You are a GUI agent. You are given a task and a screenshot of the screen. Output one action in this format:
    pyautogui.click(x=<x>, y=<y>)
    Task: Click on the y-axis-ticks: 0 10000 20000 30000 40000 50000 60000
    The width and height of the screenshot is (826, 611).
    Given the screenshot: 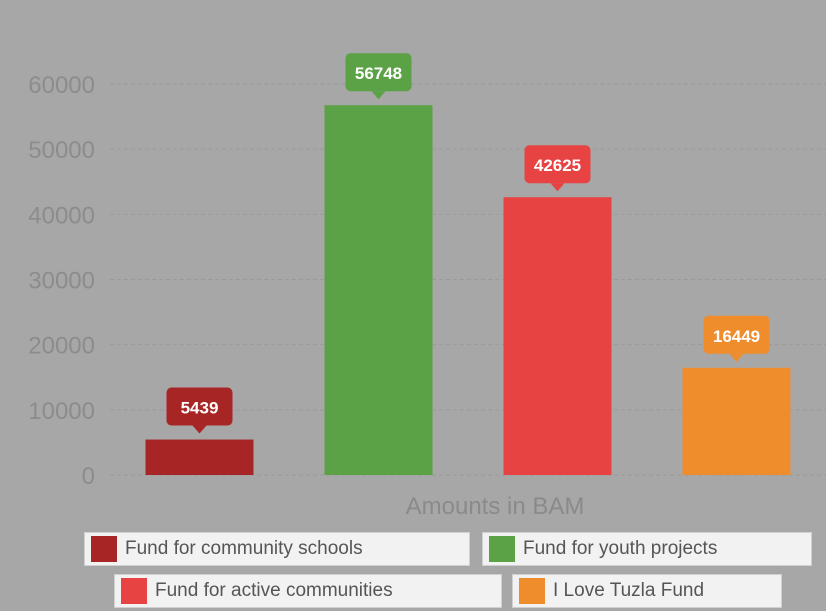 What is the action you would take?
    pyautogui.click(x=61, y=281)
    